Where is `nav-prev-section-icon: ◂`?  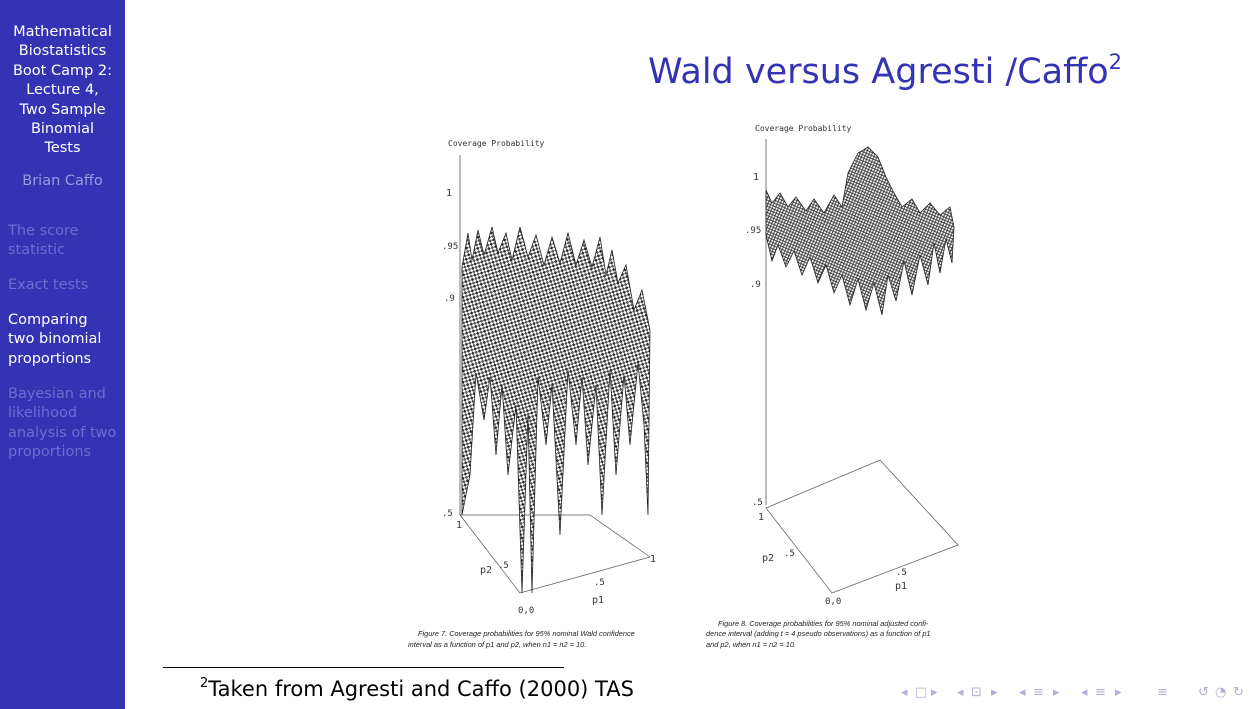 nav-prev-section-icon: ◂ is located at coordinates (1084, 692).